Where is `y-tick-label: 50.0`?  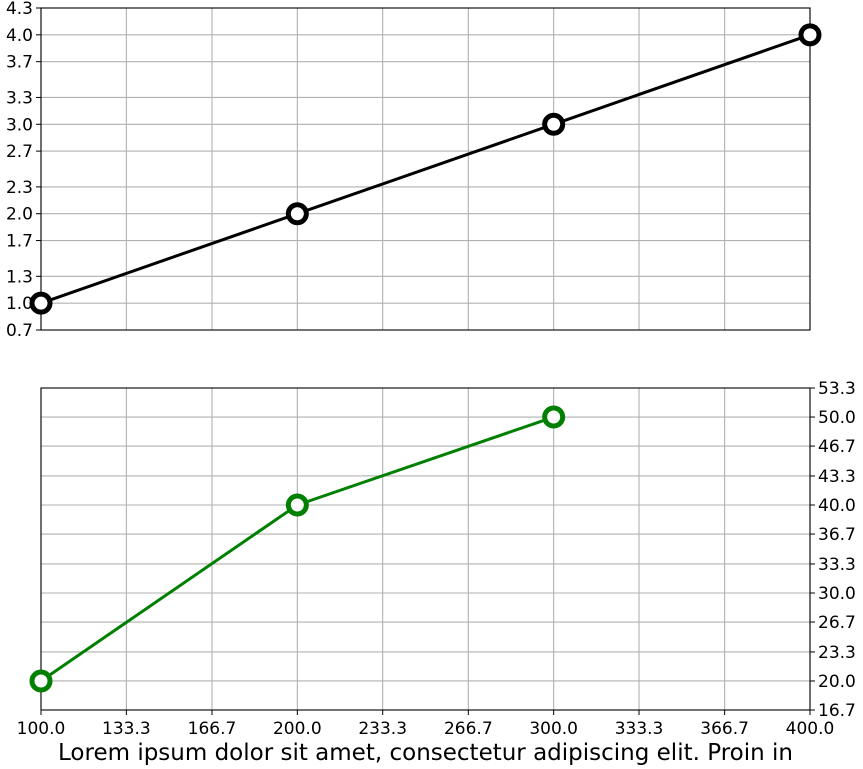
y-tick-label: 50.0 is located at coordinates (837, 418).